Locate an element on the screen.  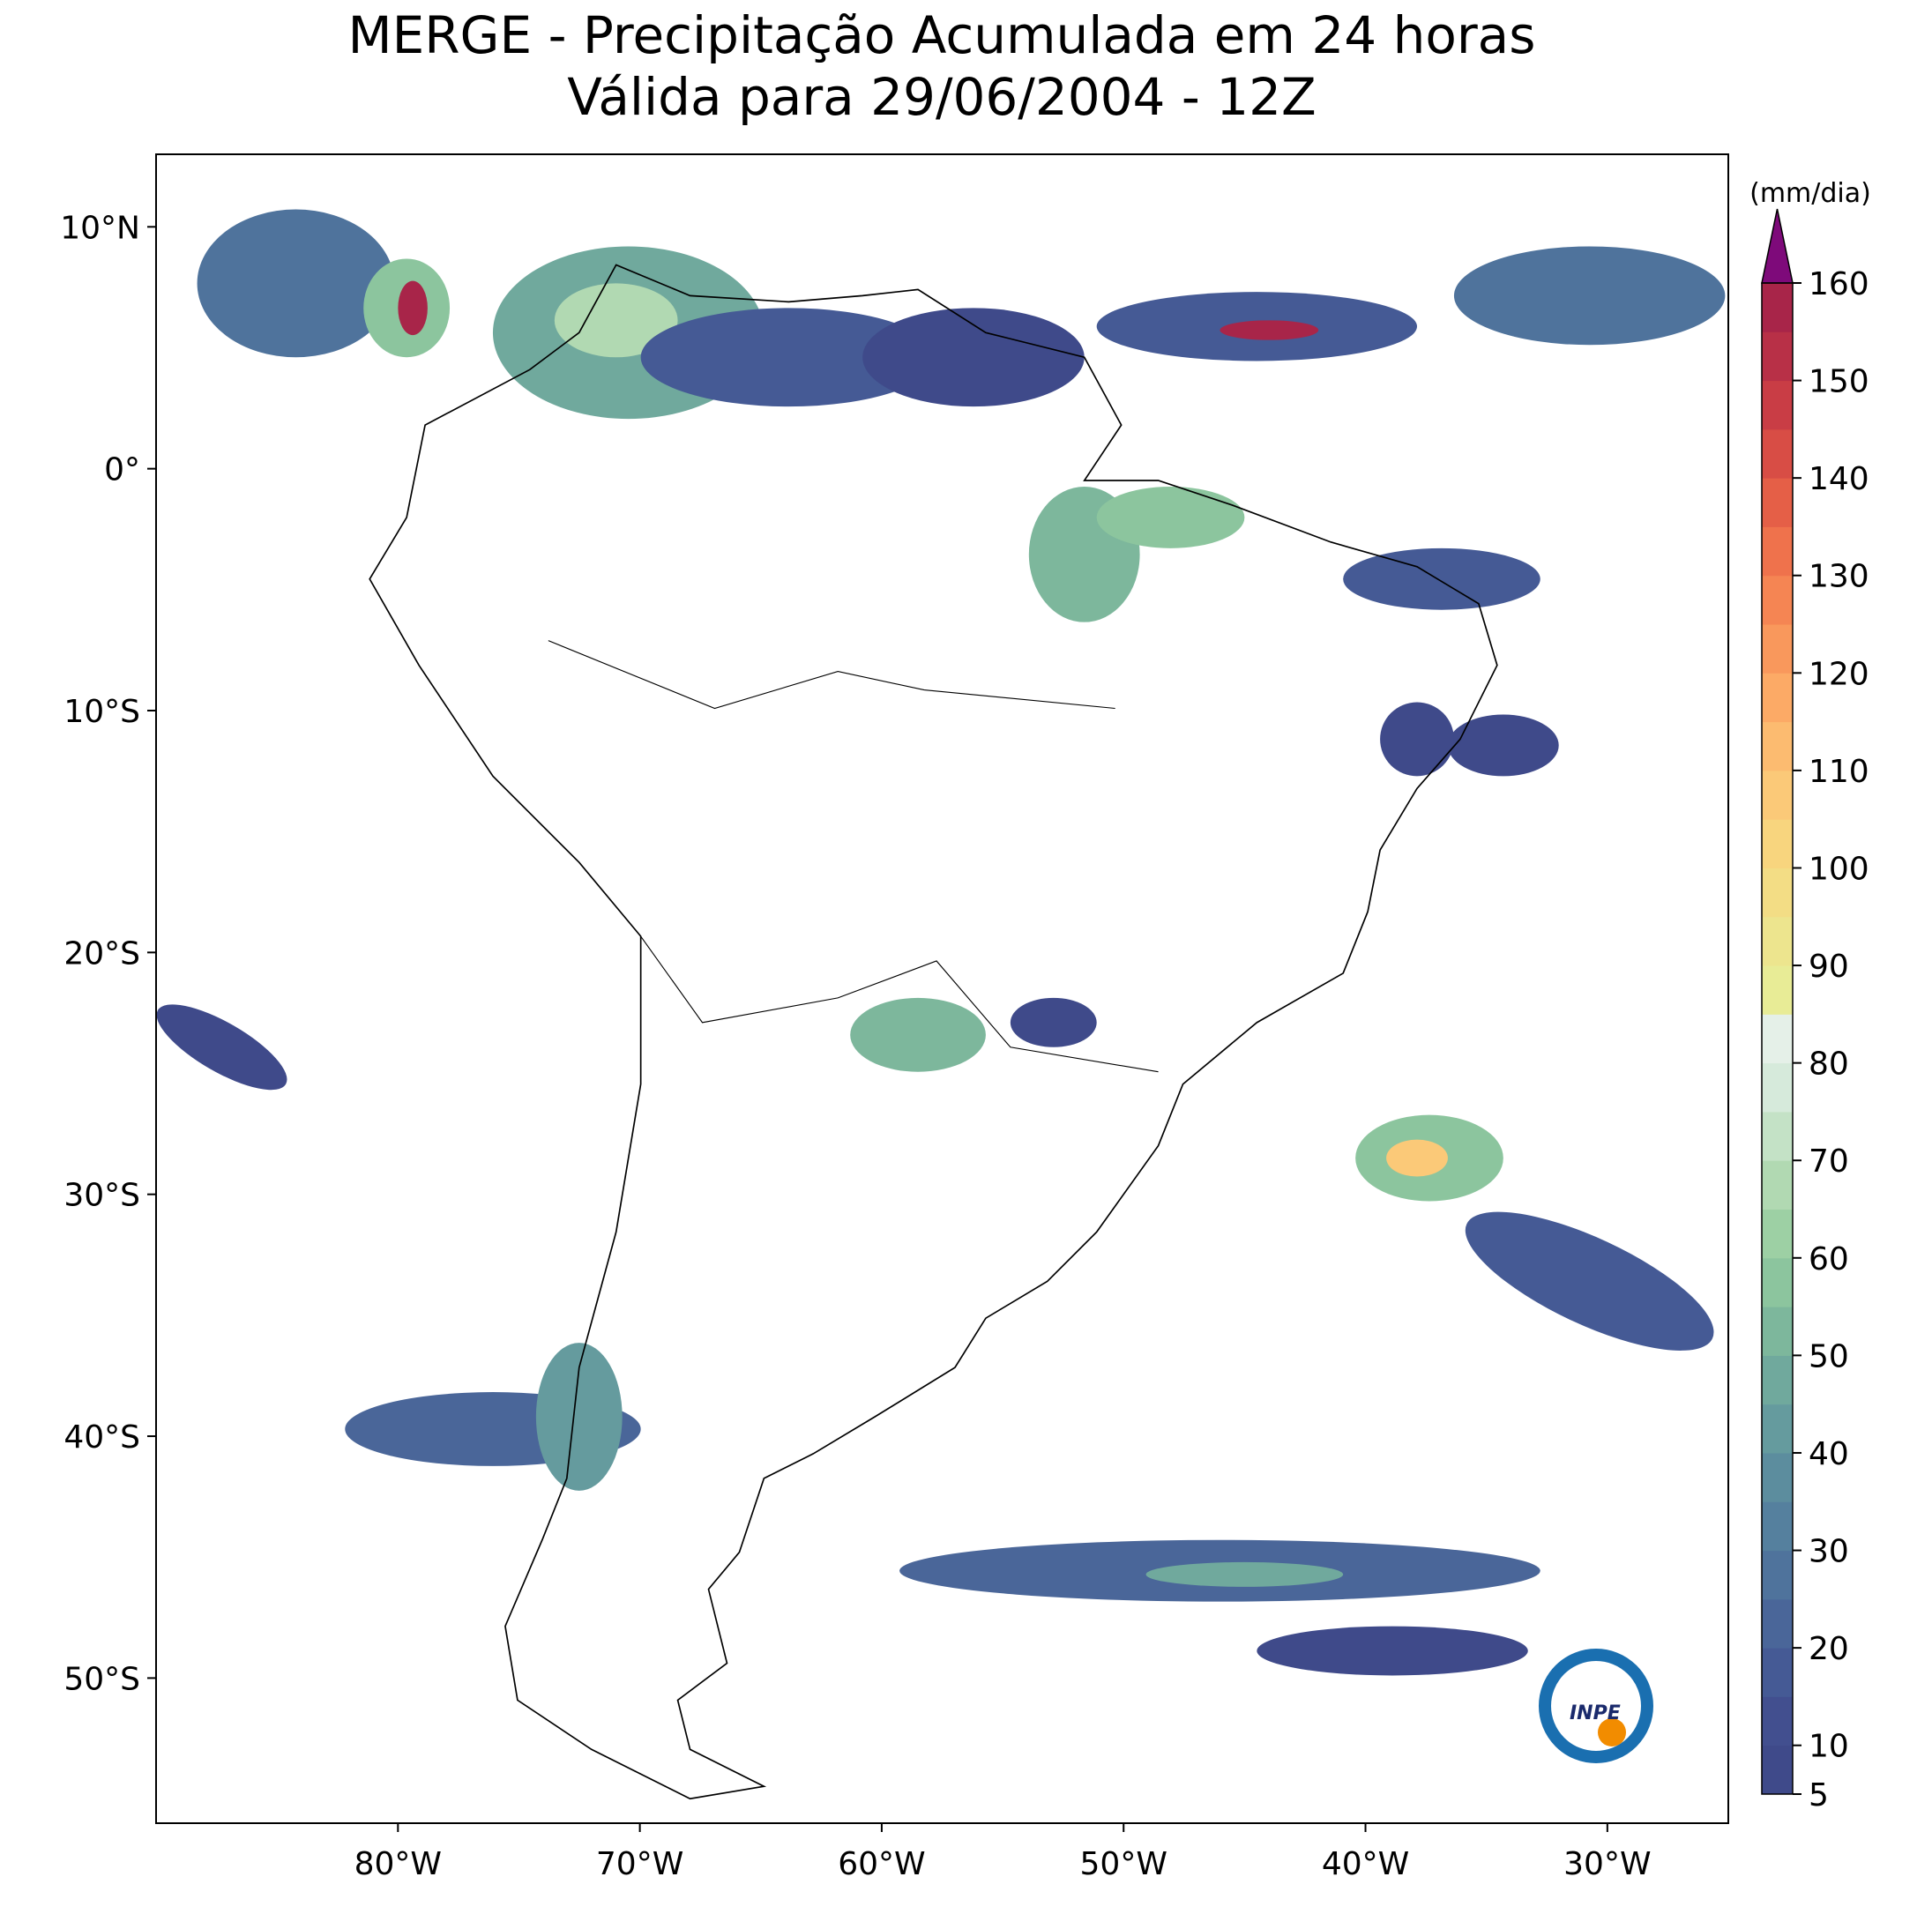
y-tick-label: 20°S is located at coordinates (101, 953).